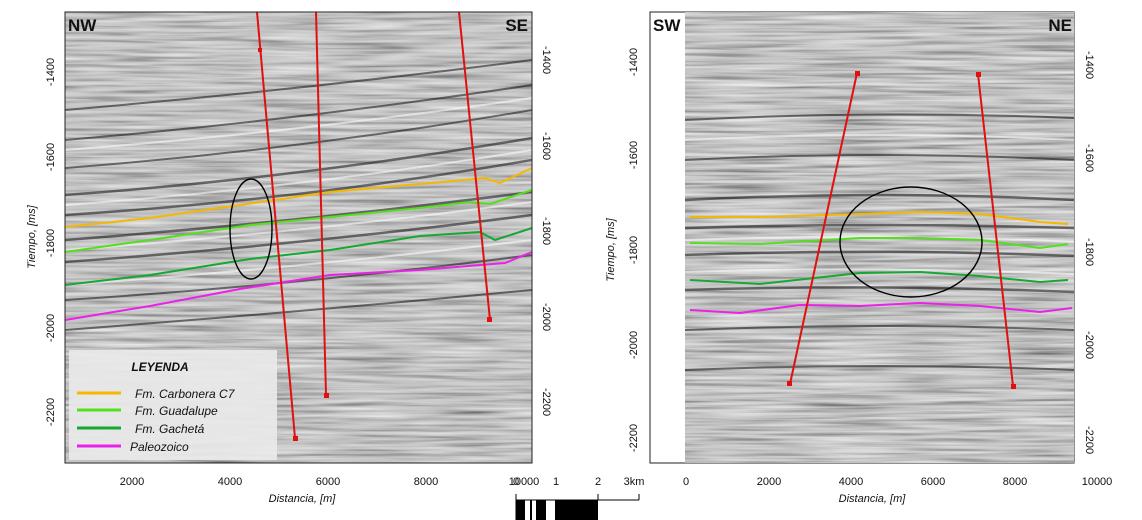 Image resolution: width=1142 pixels, height=520 pixels. What do you see at coordinates (51, 328) in the screenshot?
I see `left-y-tick: -2000` at bounding box center [51, 328].